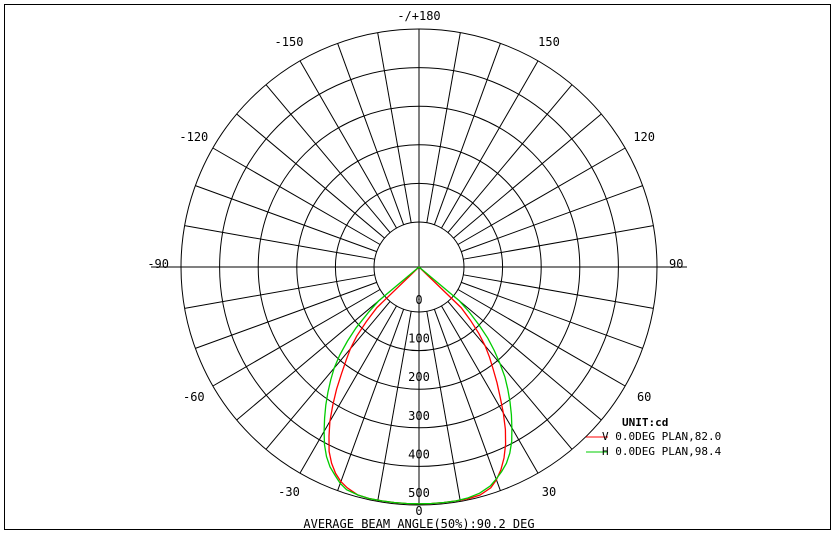 The height and width of the screenshot is (535, 838). What do you see at coordinates (418, 524) in the screenshot?
I see `footer-text: AVERAGE BEAM ANGLE(50%):90.2 DEG` at bounding box center [418, 524].